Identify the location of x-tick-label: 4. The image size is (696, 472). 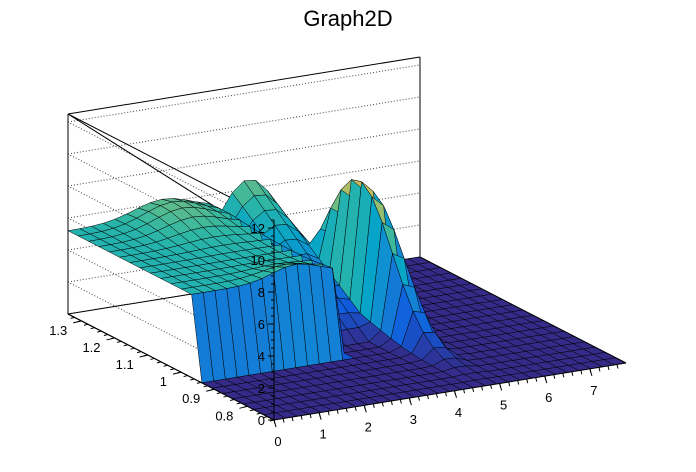
(458, 412).